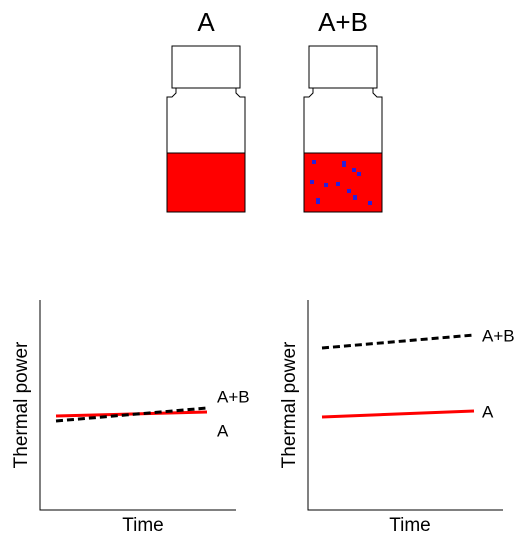  Describe the element at coordinates (341, 182) in the screenshot. I see `particles` at that location.